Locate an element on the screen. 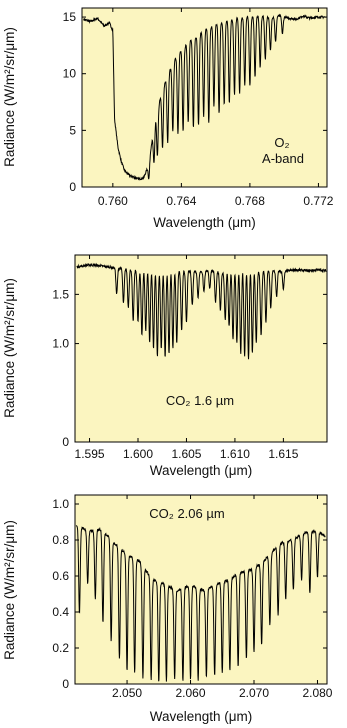 The width and height of the screenshot is (347, 728). y-tick-label: 5 is located at coordinates (72, 130).